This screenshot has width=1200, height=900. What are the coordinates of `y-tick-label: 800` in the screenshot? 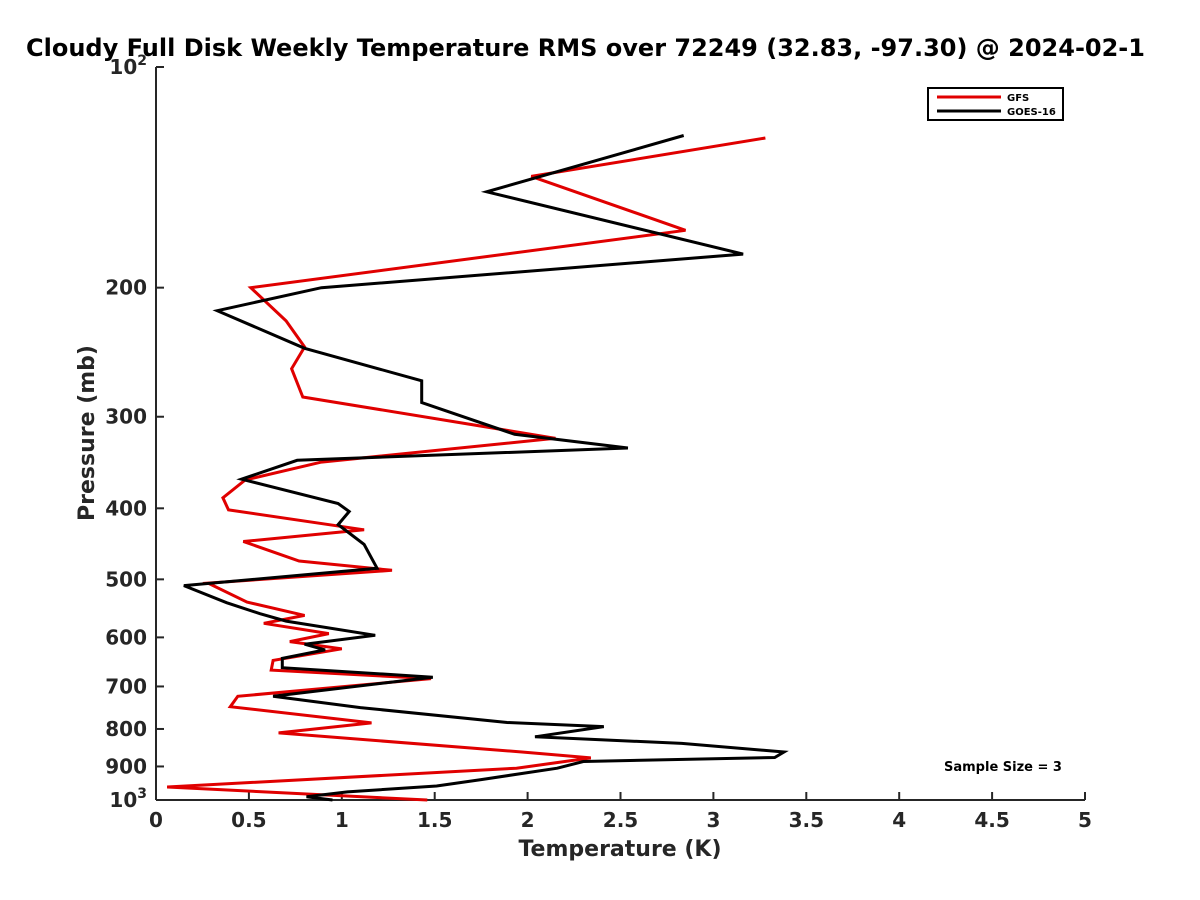 It's located at (126, 729).